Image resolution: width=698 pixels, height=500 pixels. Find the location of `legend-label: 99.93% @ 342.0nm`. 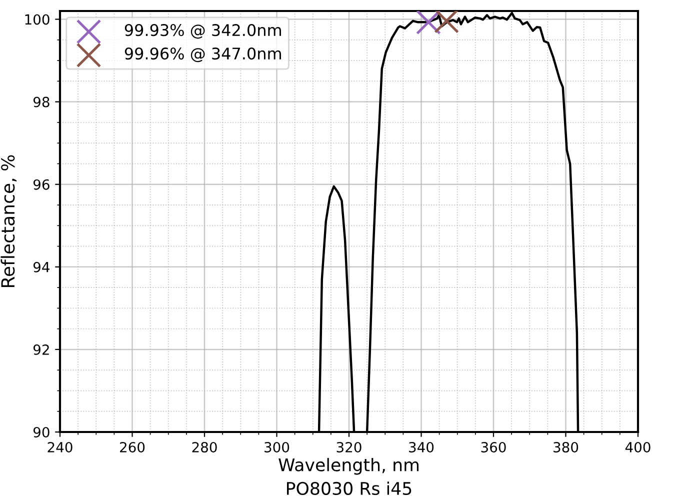

legend-label: 99.93% @ 342.0nm is located at coordinates (202, 31).